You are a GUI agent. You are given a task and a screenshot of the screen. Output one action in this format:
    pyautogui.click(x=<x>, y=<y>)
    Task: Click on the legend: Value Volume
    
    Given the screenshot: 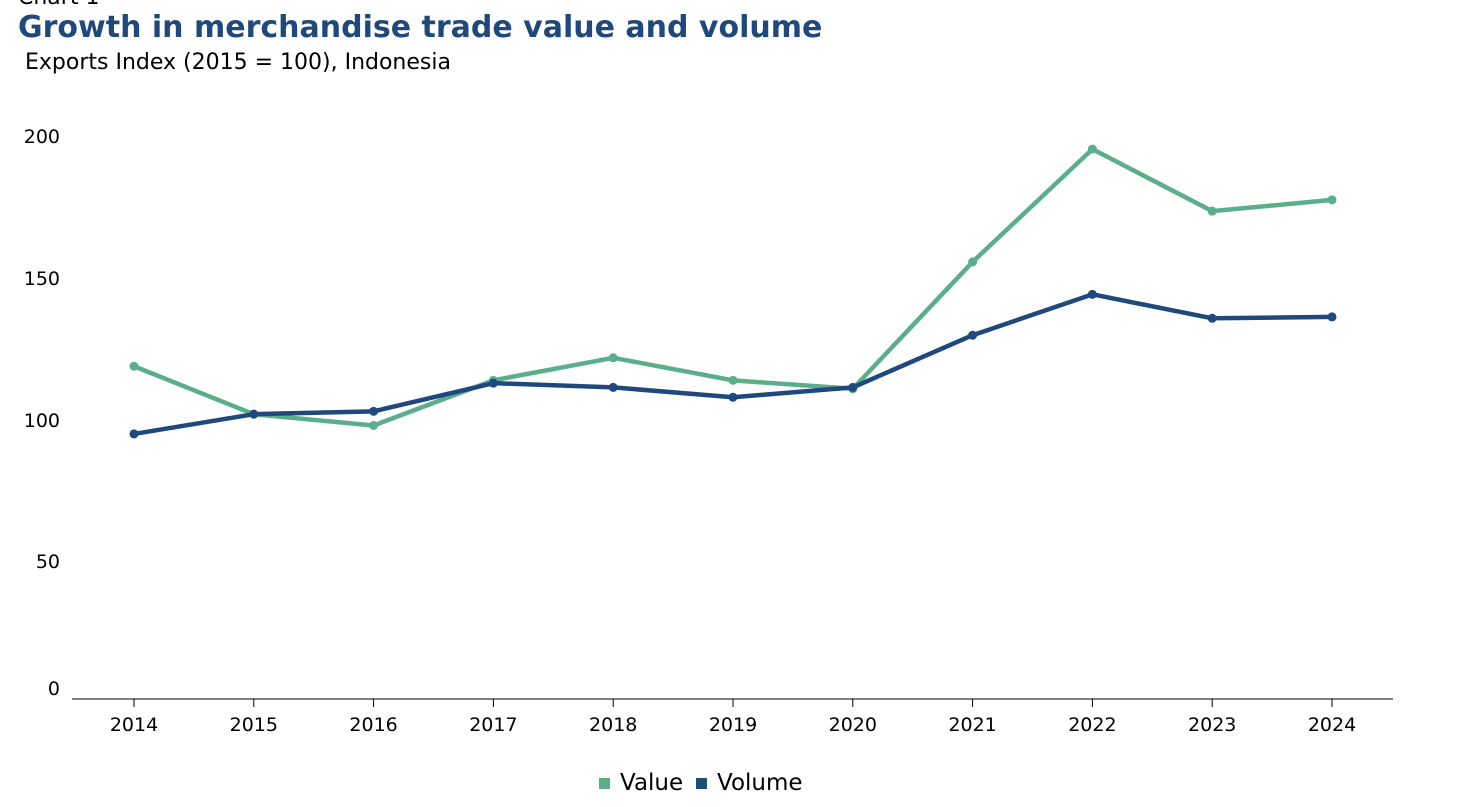 What is the action you would take?
    pyautogui.click(x=701, y=783)
    